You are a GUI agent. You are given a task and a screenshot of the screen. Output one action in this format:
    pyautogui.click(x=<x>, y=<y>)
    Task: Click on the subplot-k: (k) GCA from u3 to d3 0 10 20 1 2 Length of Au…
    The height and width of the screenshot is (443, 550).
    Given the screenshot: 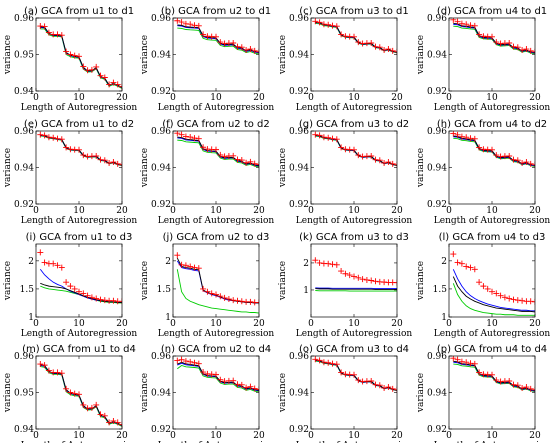 What is the action you would take?
    pyautogui.click(x=345, y=285)
    